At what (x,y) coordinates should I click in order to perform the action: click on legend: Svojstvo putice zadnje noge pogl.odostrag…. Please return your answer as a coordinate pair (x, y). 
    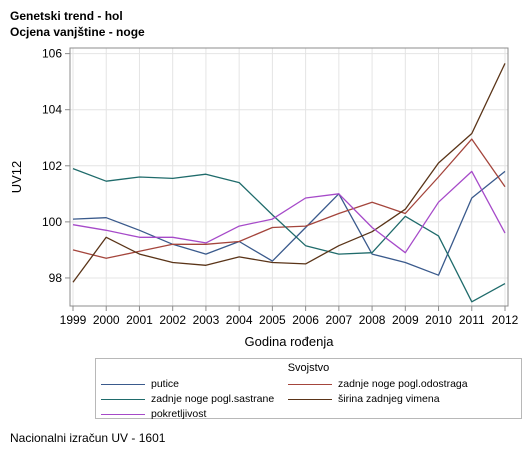
    Looking at the image, I should click on (308, 389).